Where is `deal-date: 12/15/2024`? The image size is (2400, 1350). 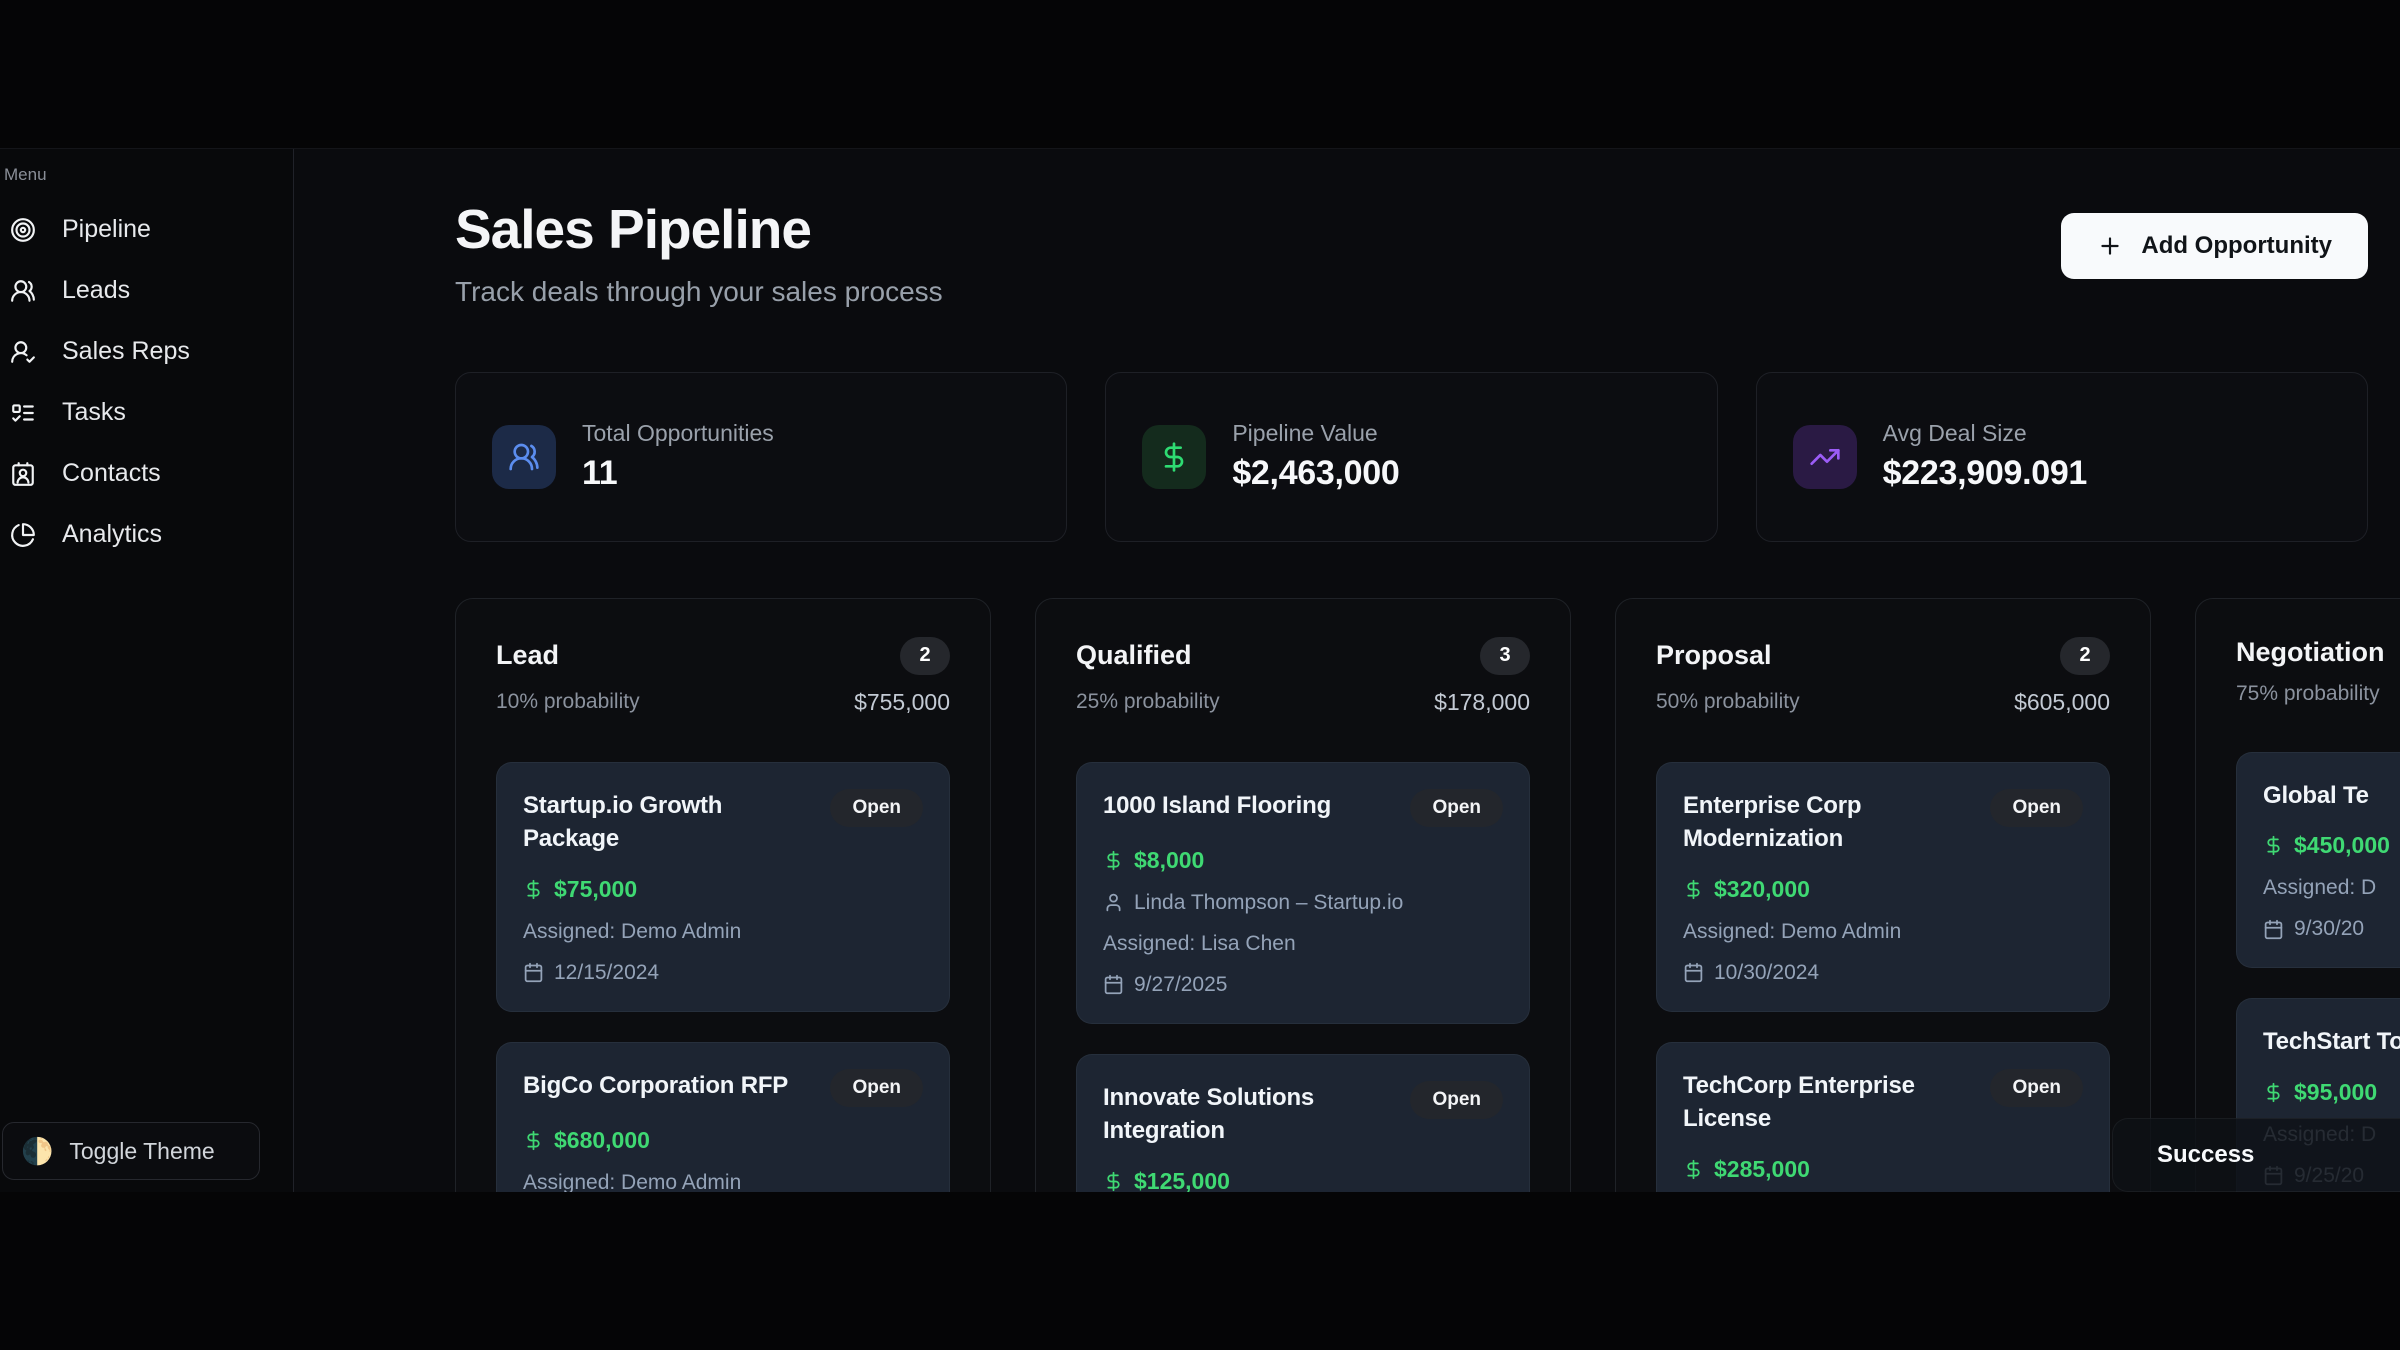
deal-date: 12/15/2024 is located at coordinates (607, 972).